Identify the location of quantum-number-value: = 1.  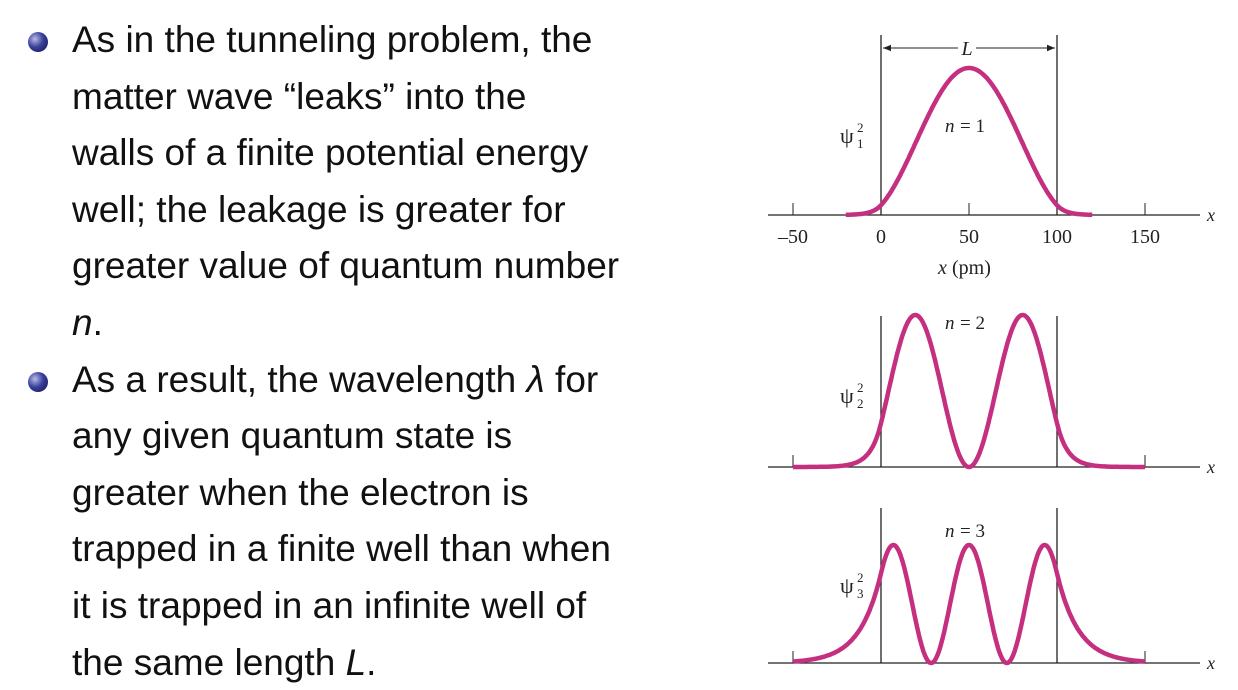
(972, 126).